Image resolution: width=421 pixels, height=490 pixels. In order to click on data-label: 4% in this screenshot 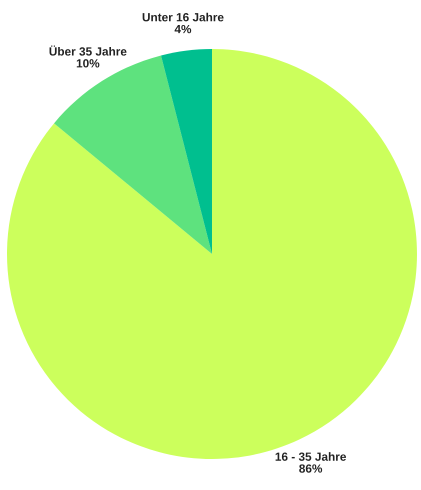, I will do `click(183, 29)`.